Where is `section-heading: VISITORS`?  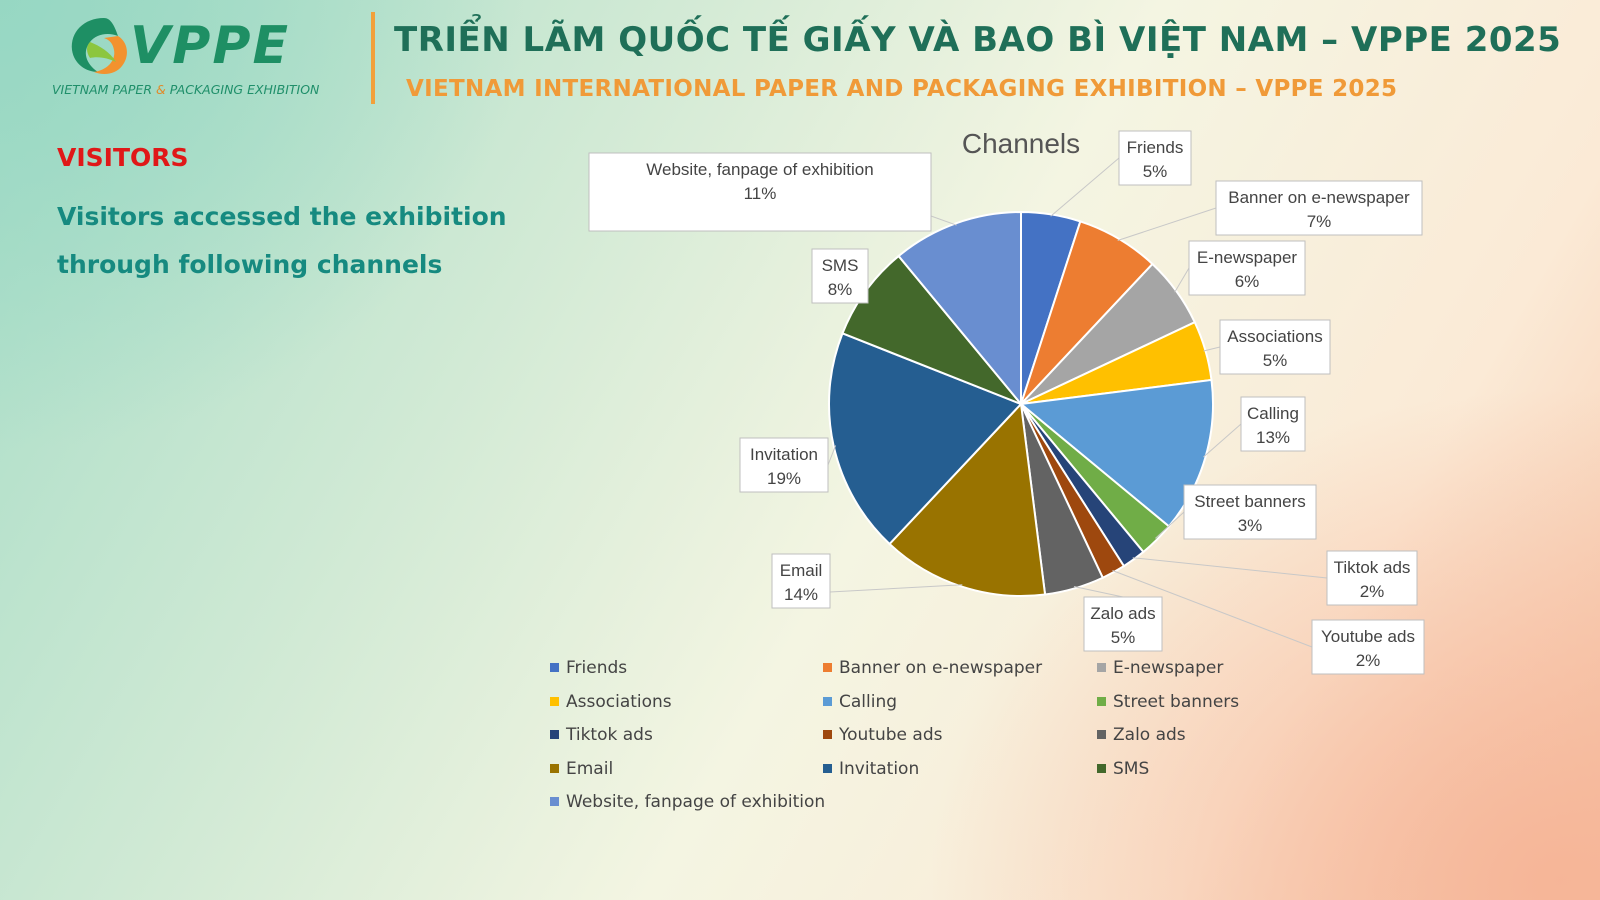
section-heading: VISITORS is located at coordinates (123, 157).